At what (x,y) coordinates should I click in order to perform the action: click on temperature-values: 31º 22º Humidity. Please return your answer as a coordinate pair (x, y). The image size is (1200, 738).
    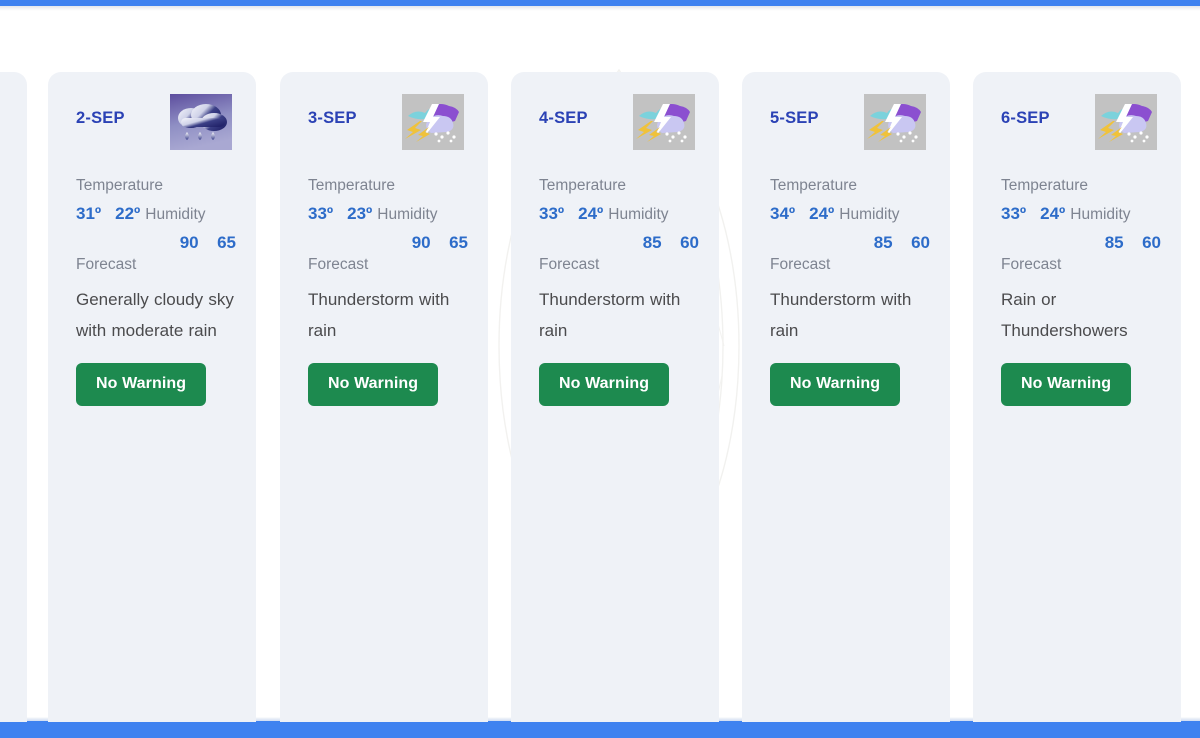
    Looking at the image, I should click on (166, 214).